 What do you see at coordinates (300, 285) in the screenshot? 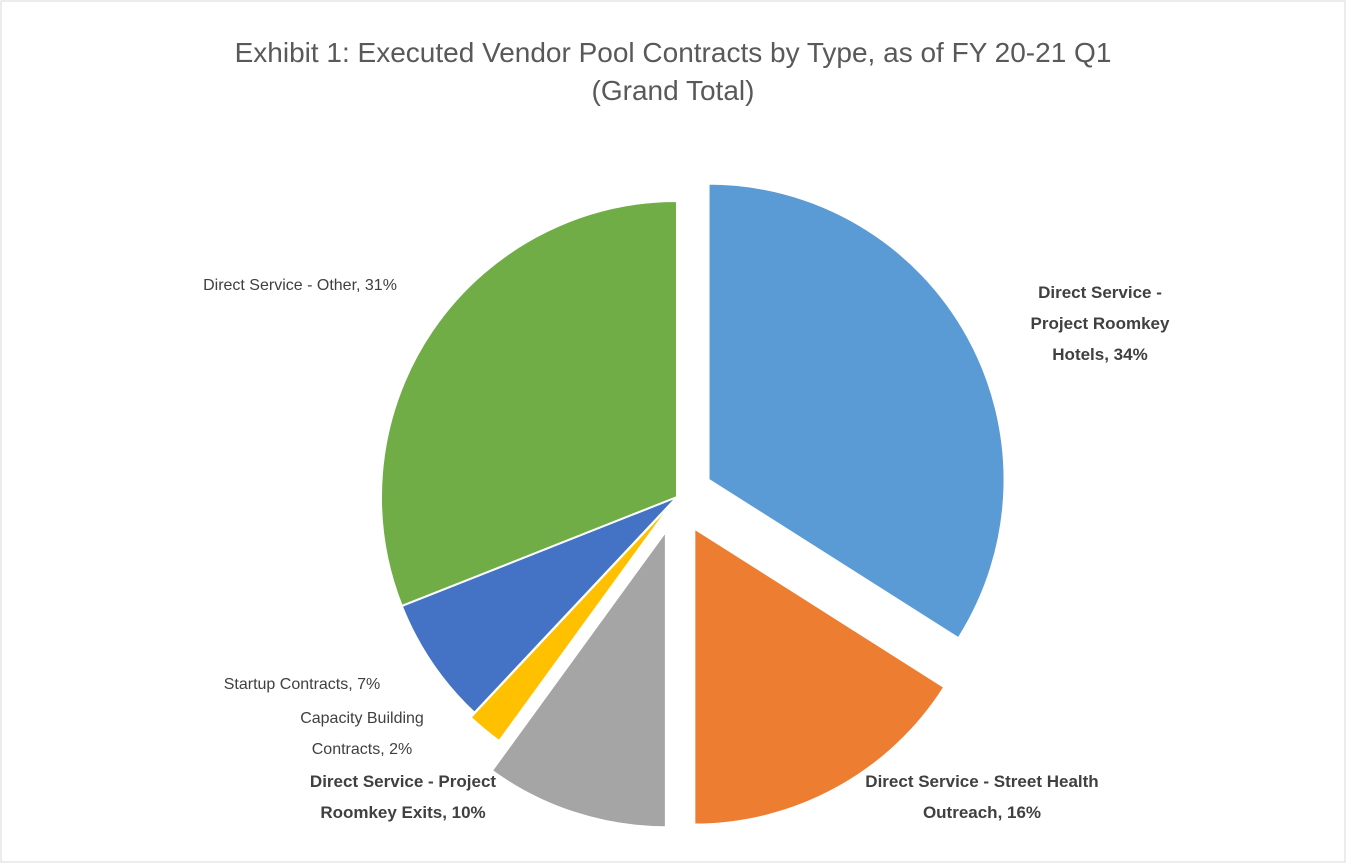
I see `data-label: Direct Service - Other, 31%` at bounding box center [300, 285].